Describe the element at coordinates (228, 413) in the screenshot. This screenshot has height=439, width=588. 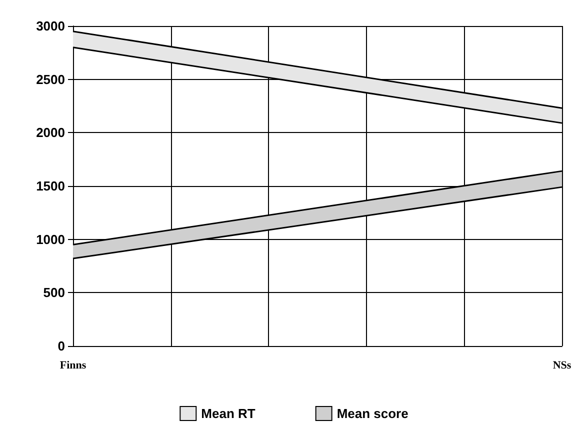
I see `legend-label: Mean RT` at that location.